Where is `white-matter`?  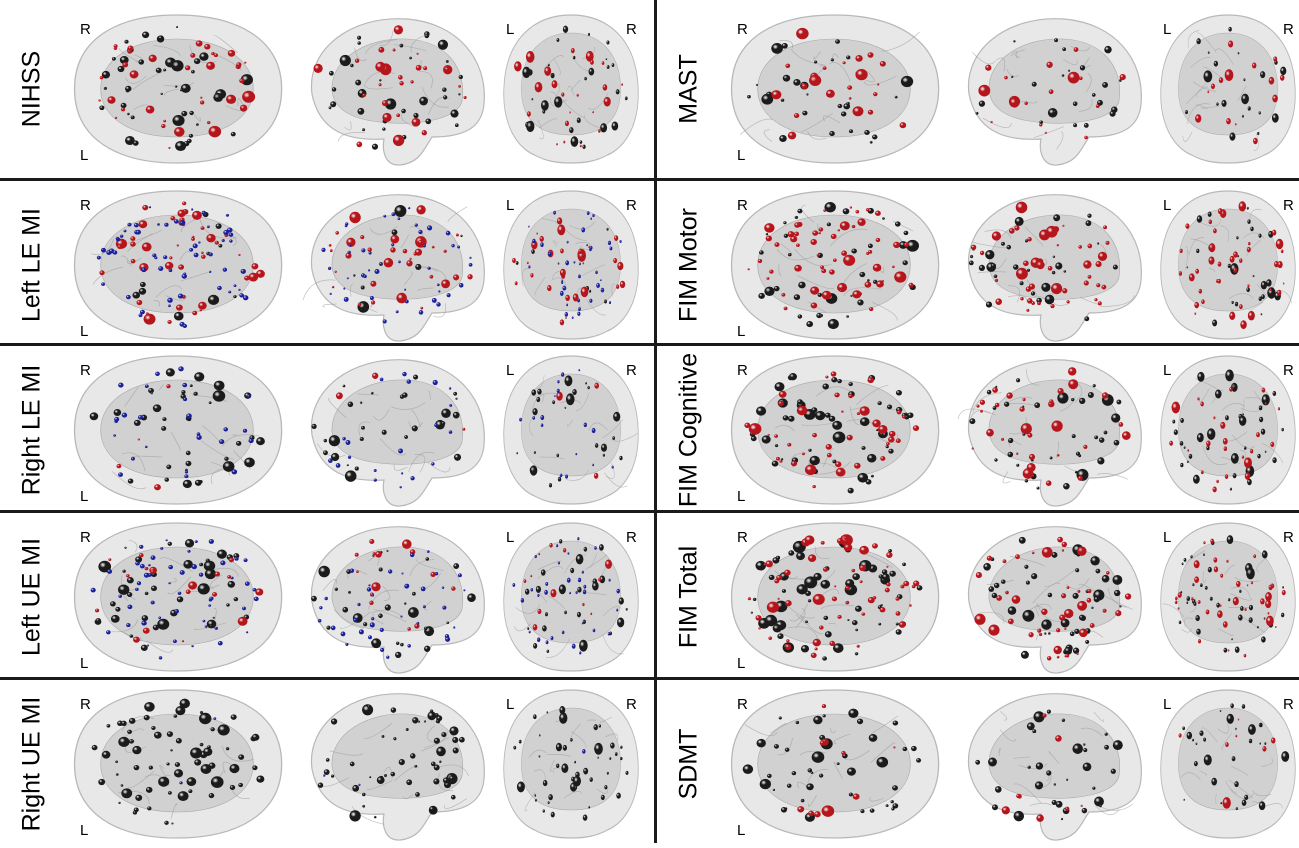 white-matter is located at coordinates (570, 425).